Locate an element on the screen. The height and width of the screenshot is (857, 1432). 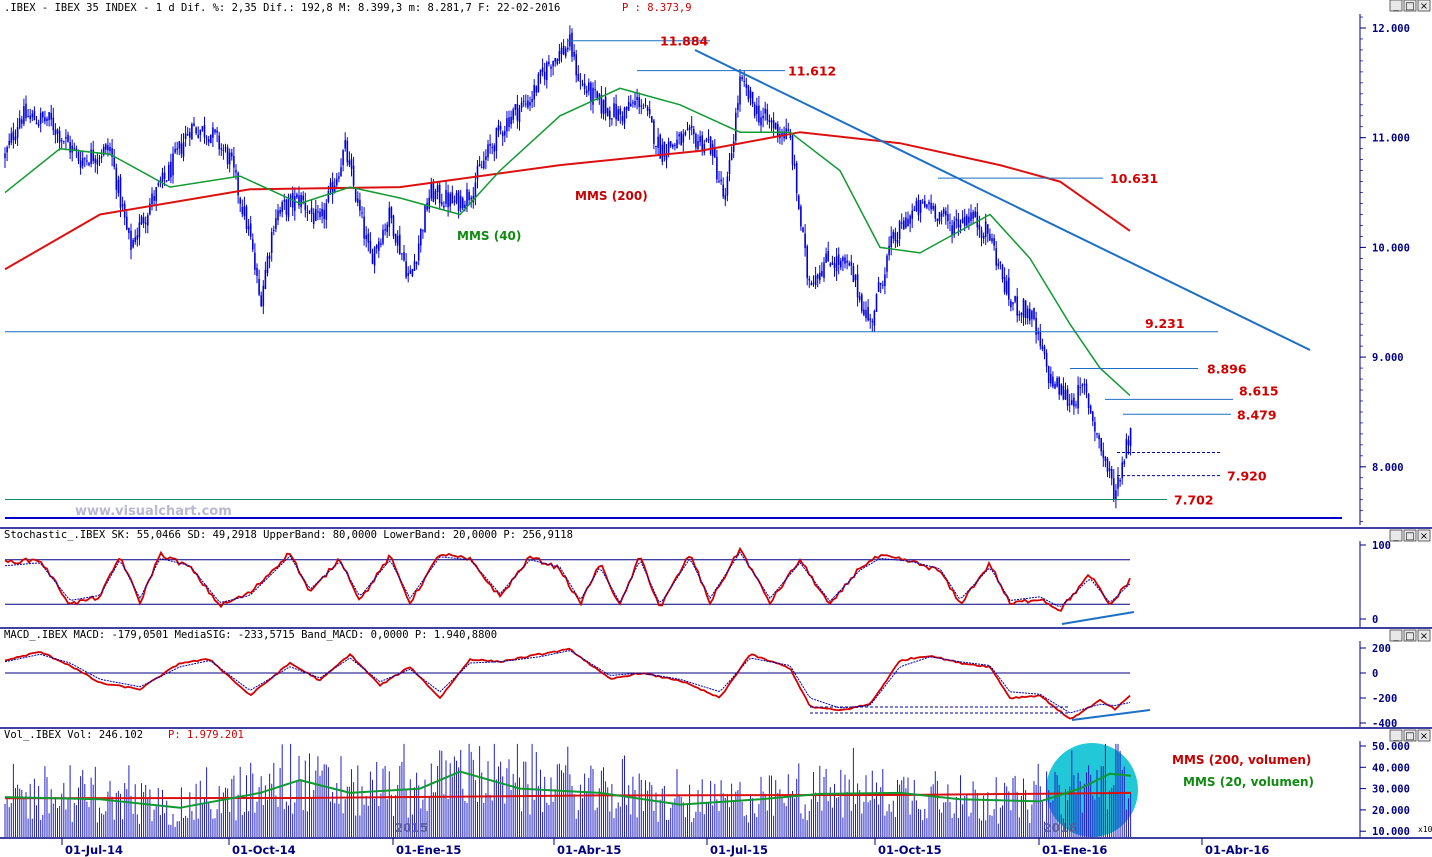
price-header-close: P : 8.373,9 is located at coordinates (657, 8).